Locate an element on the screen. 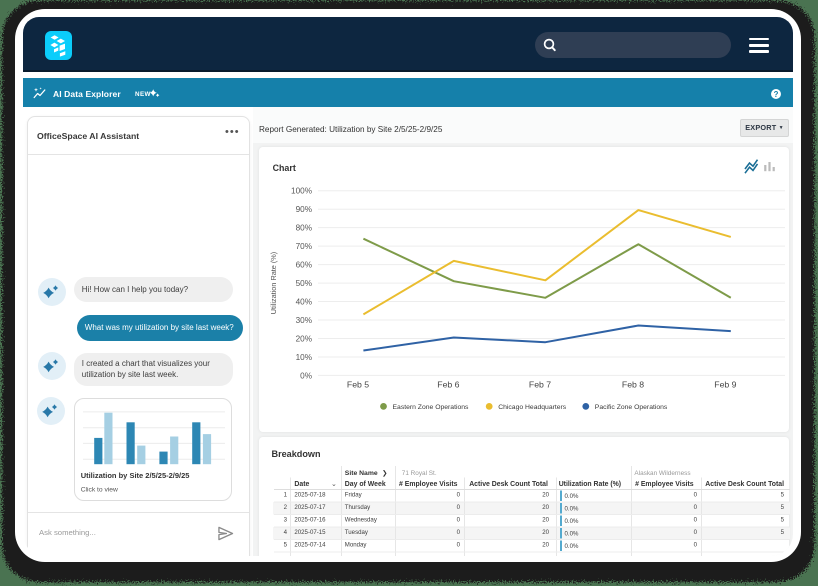 This screenshot has height=586, width=818. svg-text: 2025-07-17 is located at coordinates (310, 507).